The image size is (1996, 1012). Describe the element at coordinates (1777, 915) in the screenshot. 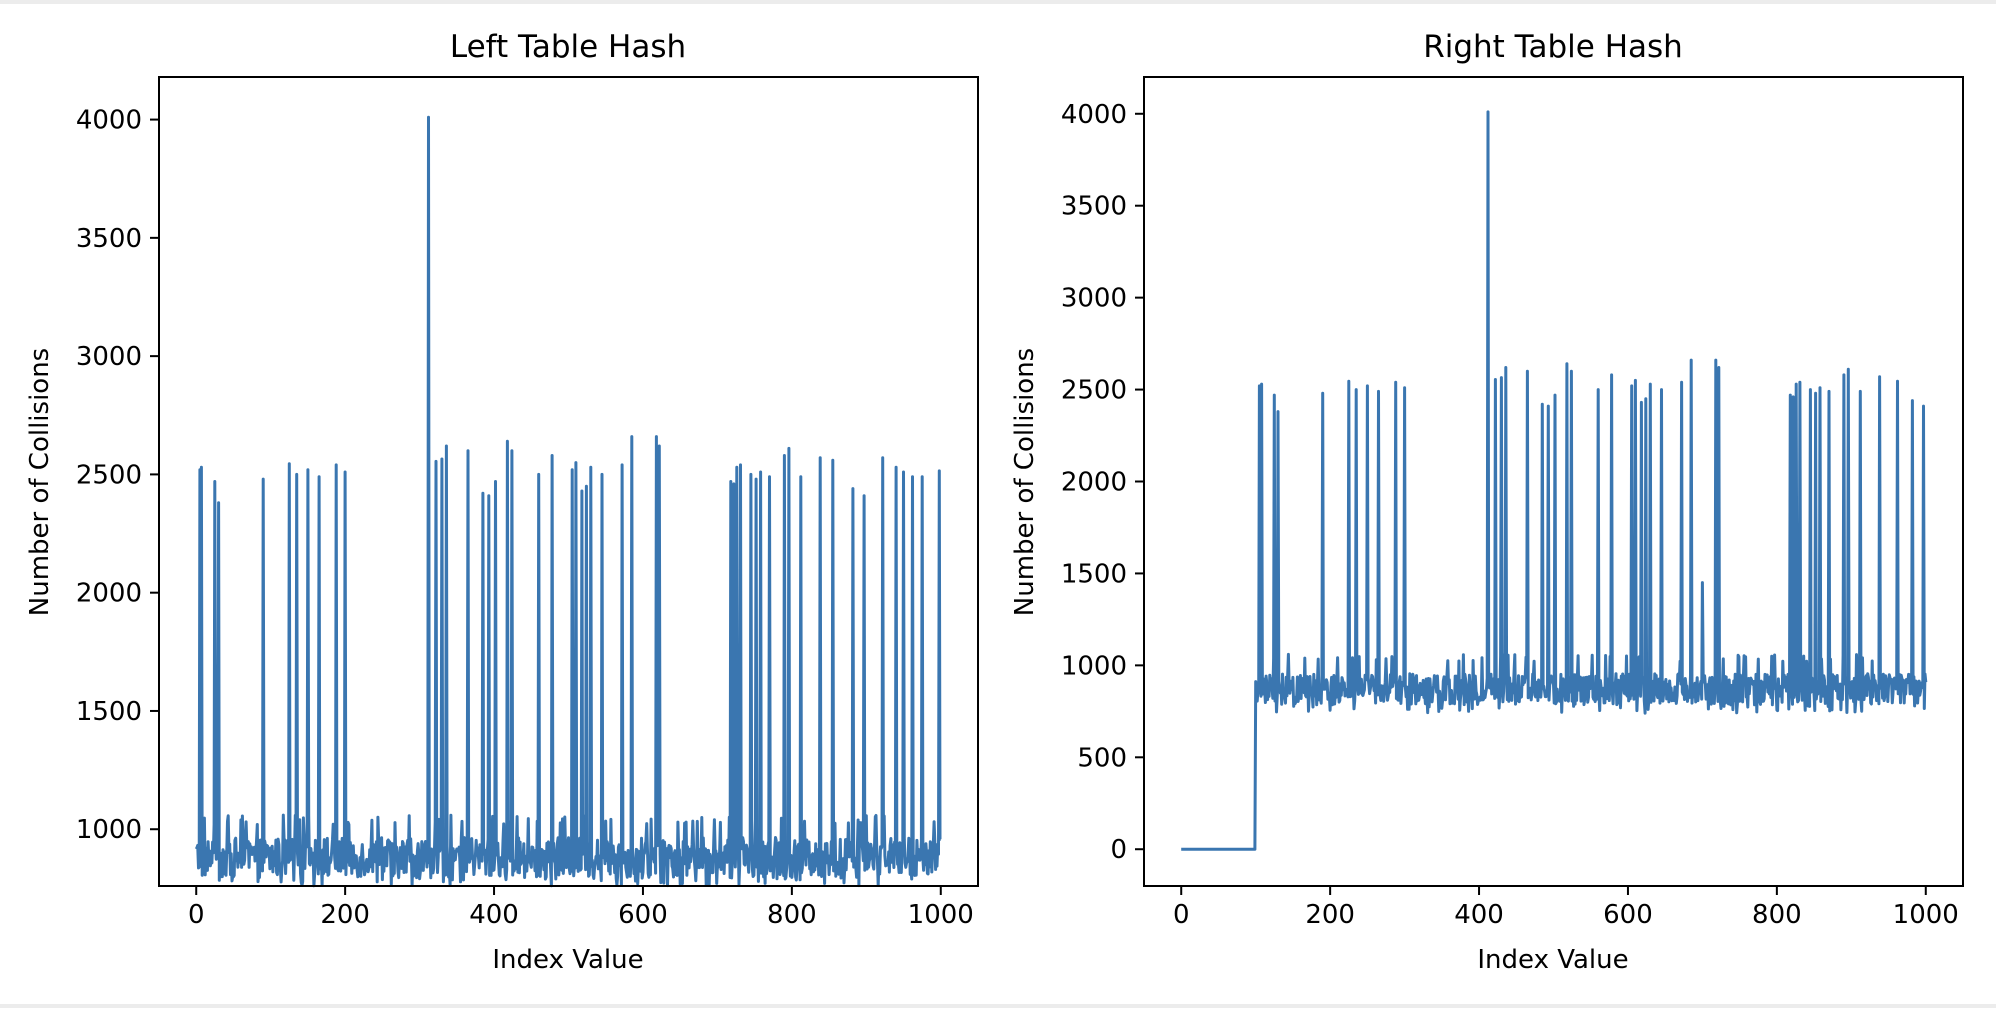

I see `right-chart-xtick-label: 800` at that location.